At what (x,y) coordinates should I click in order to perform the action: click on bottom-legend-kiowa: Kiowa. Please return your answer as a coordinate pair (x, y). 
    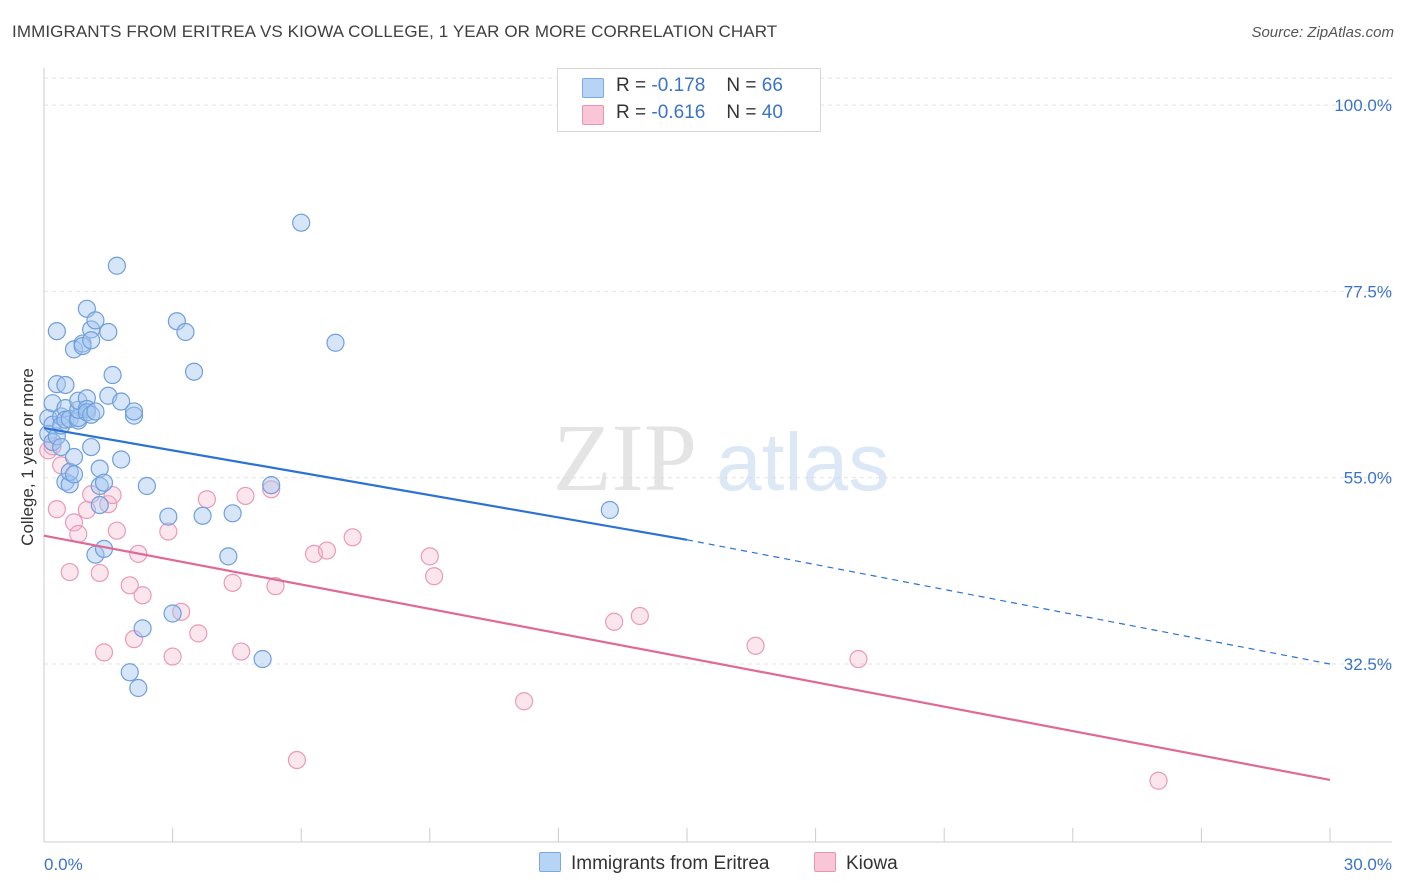
    Looking at the image, I should click on (856, 863).